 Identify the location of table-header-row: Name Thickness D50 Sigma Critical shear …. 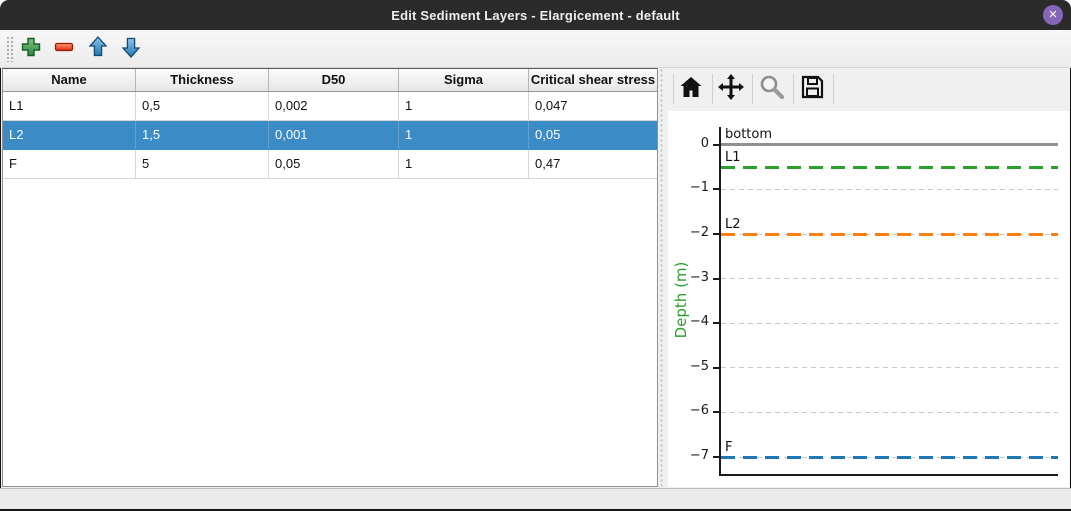
(330, 80).